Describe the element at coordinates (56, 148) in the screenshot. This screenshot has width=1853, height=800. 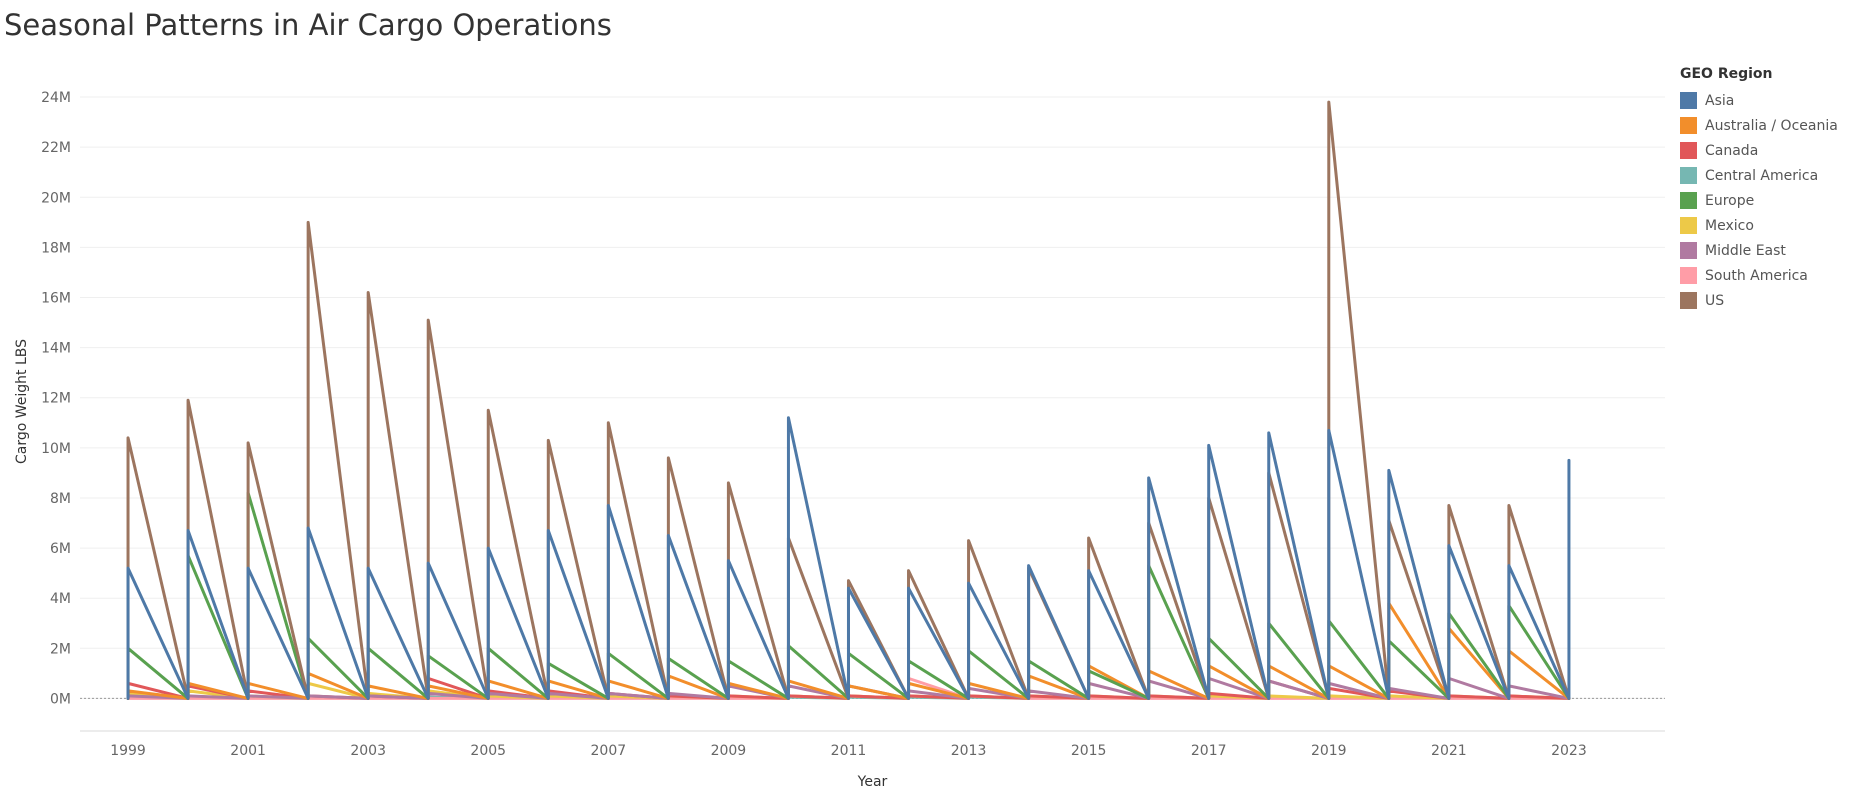
I see `y-tick-label: 22M` at that location.